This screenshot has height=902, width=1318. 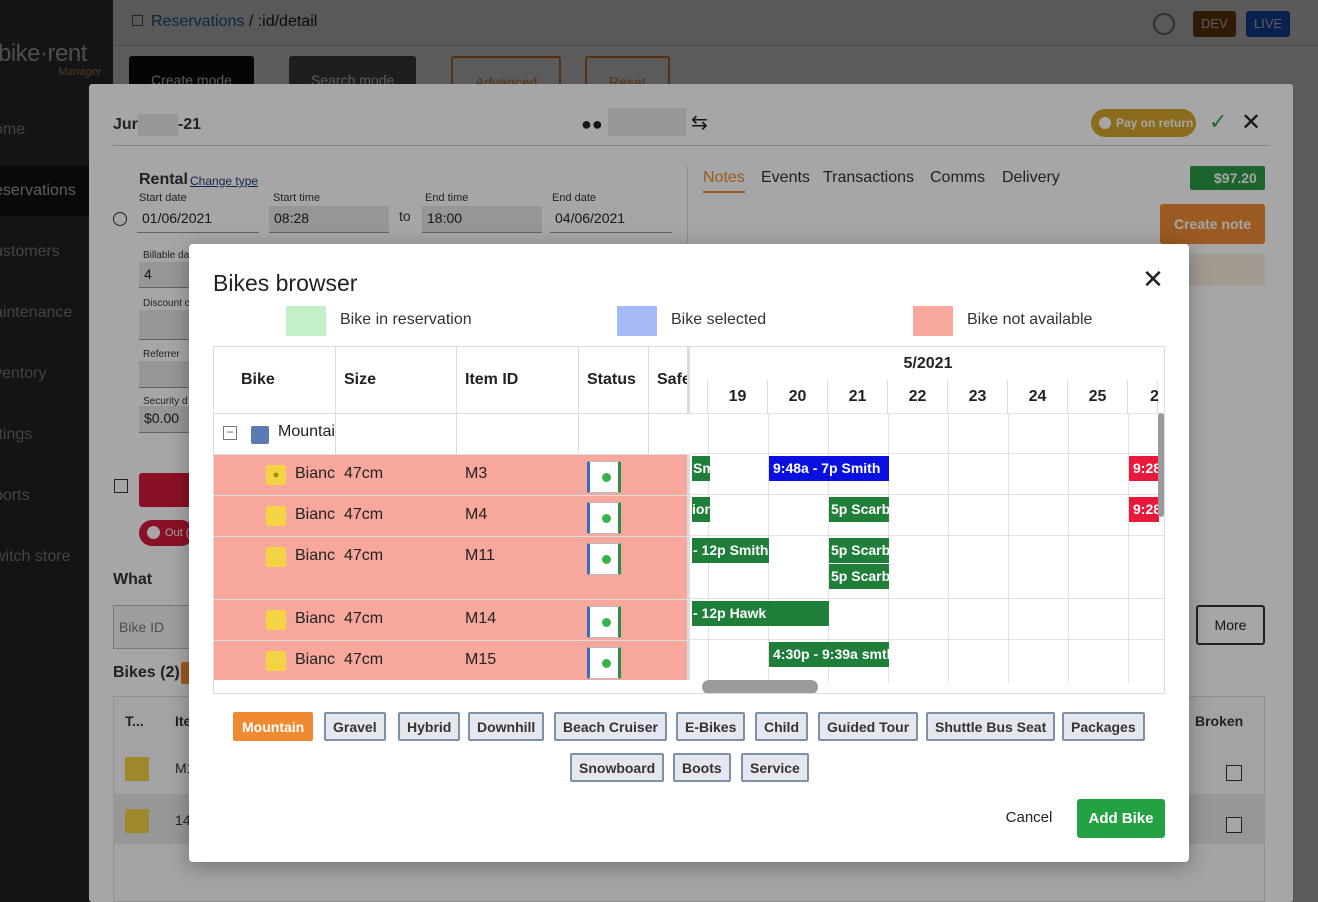 I want to click on category-mountain: Mountain, so click(x=273, y=726).